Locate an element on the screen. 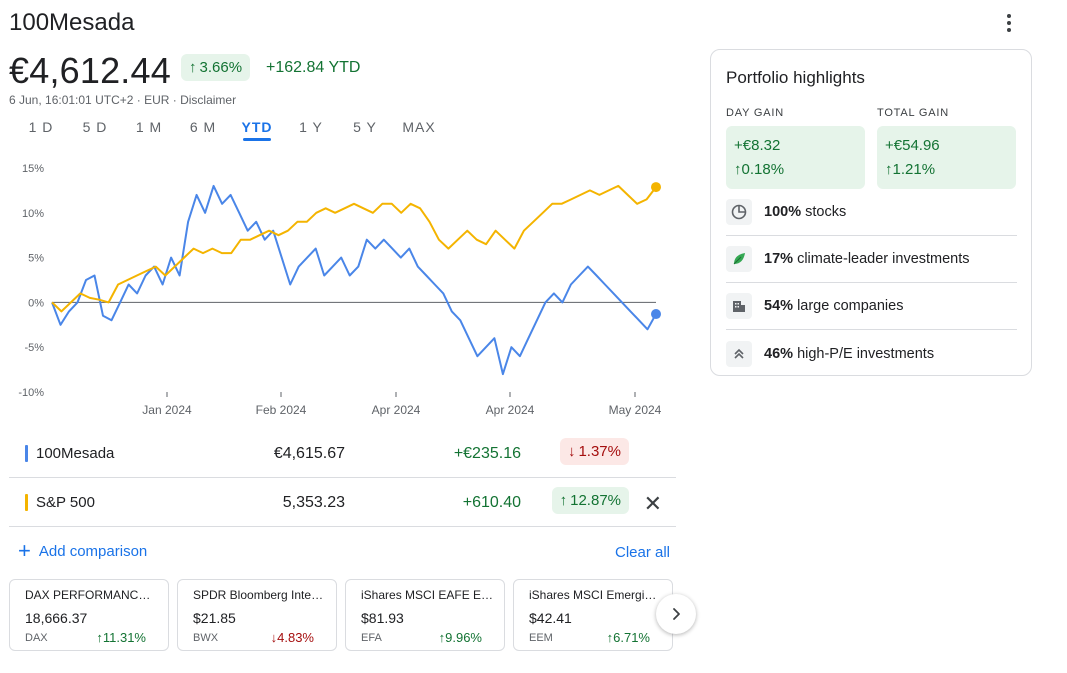 The width and height of the screenshot is (1067, 673). clear-all-button: Clear all is located at coordinates (643, 552).